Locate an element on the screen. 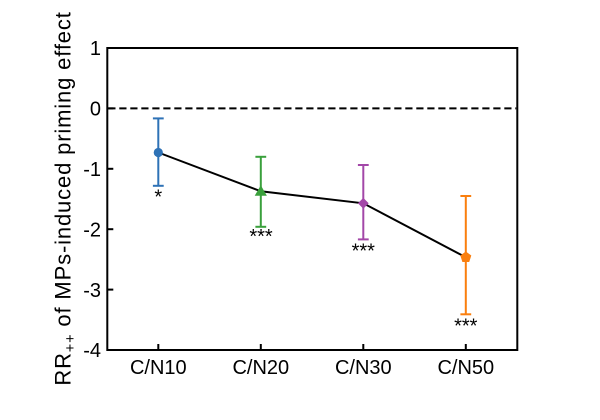 Image resolution: width=600 pixels, height=420 pixels. svg-text: -4 is located at coordinates (92, 351).